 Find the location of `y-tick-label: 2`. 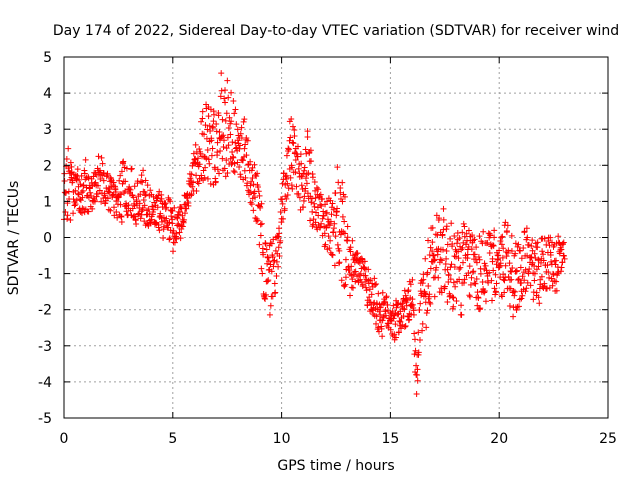

y-tick-label: 2 is located at coordinates (47, 166).